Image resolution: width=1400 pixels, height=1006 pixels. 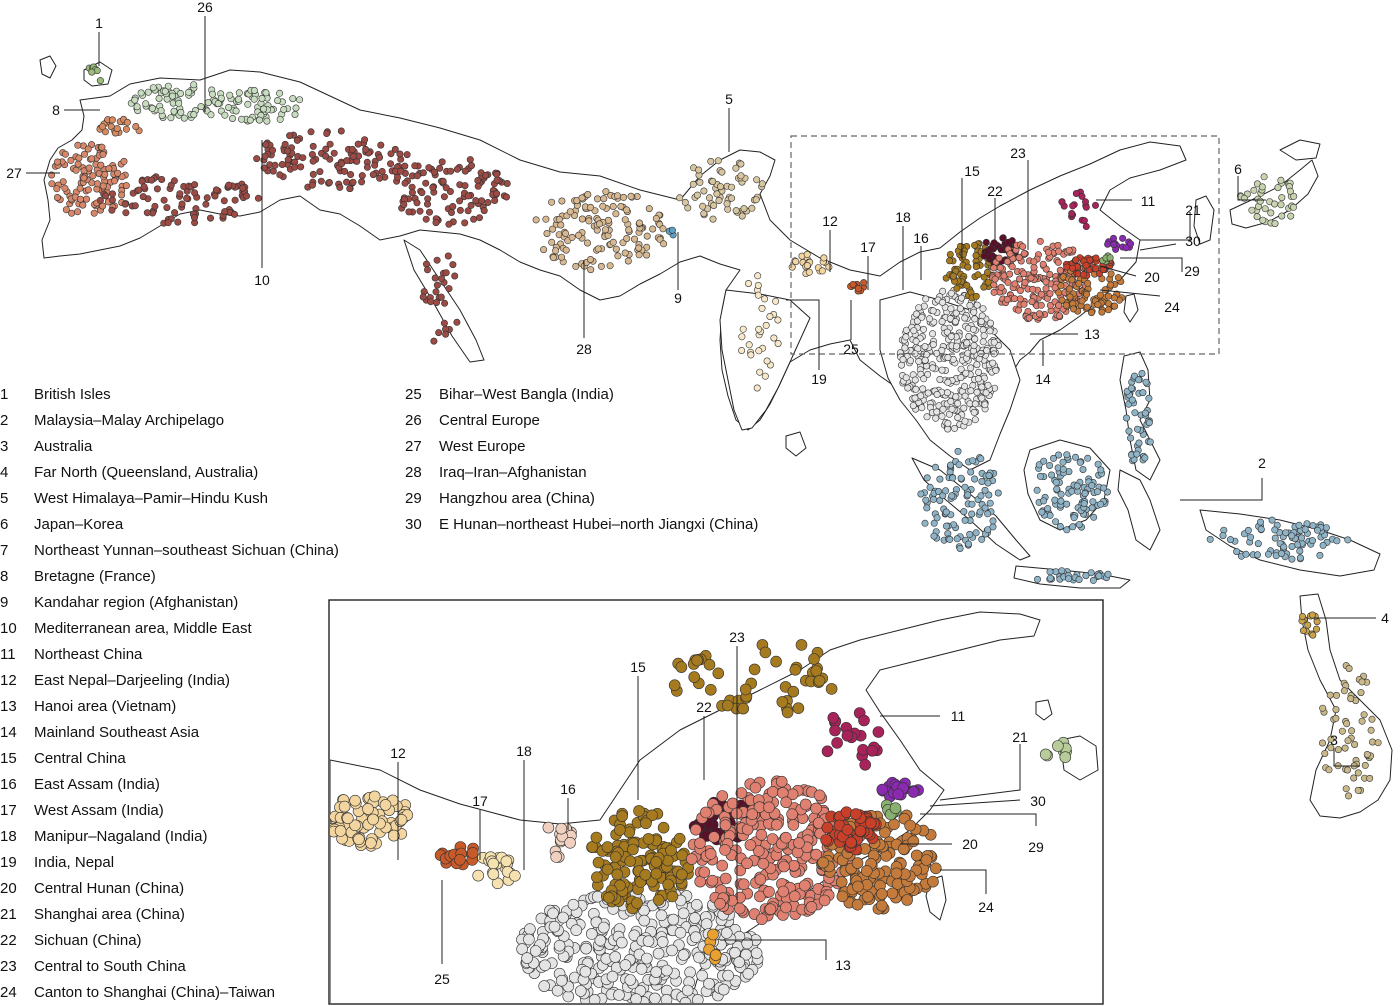 I want to click on legend-id-22: 22, so click(x=8, y=940).